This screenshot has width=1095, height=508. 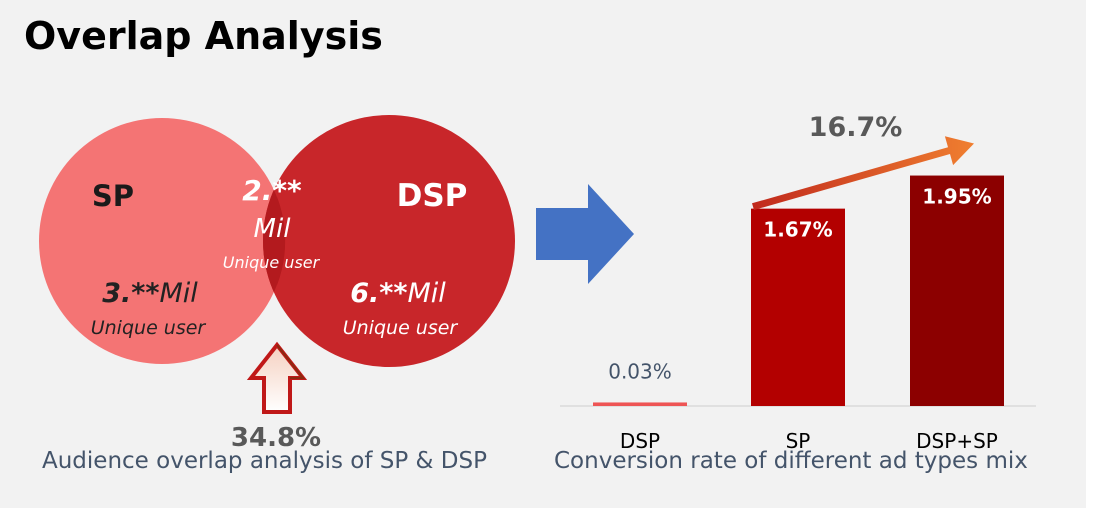 What do you see at coordinates (273, 229) in the screenshot?
I see `overlap-count-unit: Mil` at bounding box center [273, 229].